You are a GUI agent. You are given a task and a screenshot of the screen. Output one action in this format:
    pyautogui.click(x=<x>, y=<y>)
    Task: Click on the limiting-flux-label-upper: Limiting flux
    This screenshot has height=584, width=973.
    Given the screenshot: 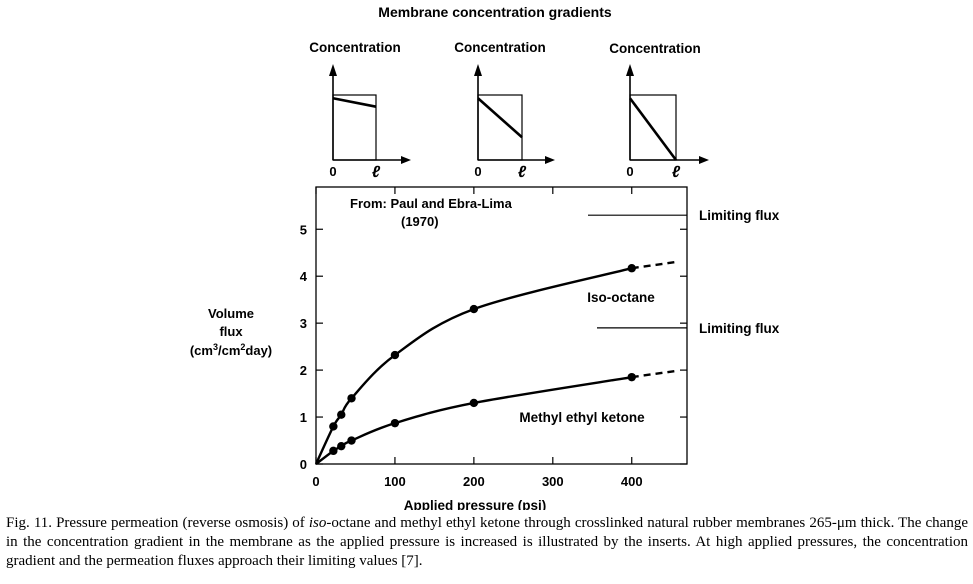 What is the action you would take?
    pyautogui.click(x=739, y=215)
    